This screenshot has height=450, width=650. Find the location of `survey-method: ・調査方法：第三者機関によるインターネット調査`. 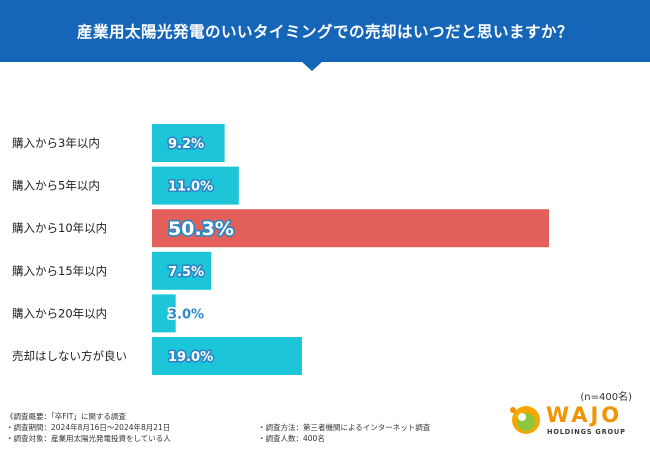

survey-method: ・調査方法：第三者機関によるインターネット調査 is located at coordinates (344, 427).